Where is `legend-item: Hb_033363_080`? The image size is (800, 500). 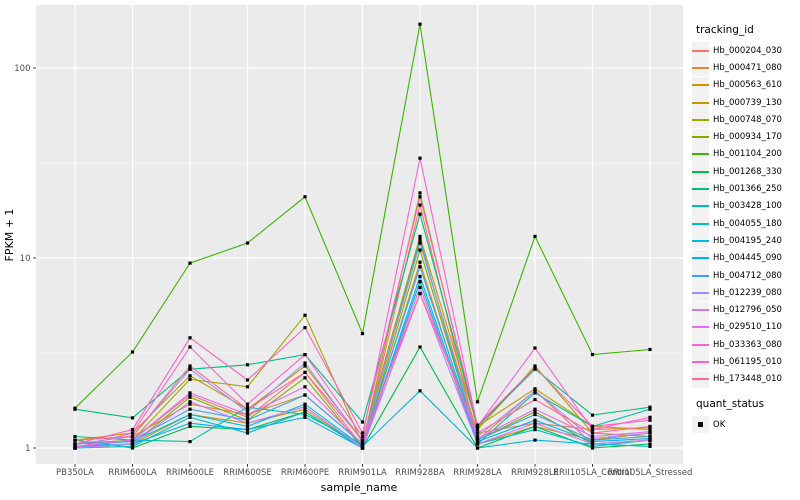 legend-item: Hb_033363_080 is located at coordinates (746, 345).